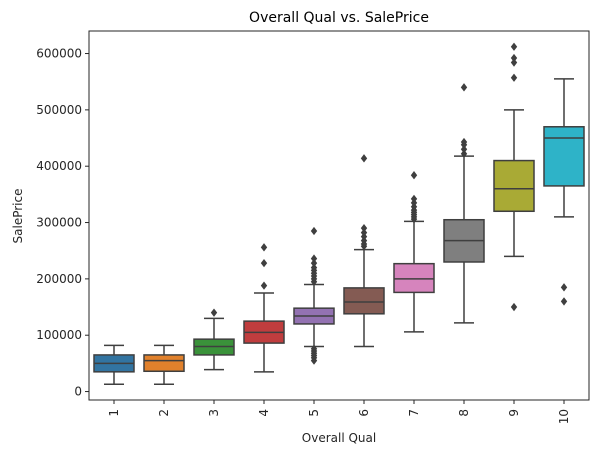 This screenshot has width=598, height=456. What do you see at coordinates (314, 413) in the screenshot?
I see `x-tick-label-5: 5` at bounding box center [314, 413].